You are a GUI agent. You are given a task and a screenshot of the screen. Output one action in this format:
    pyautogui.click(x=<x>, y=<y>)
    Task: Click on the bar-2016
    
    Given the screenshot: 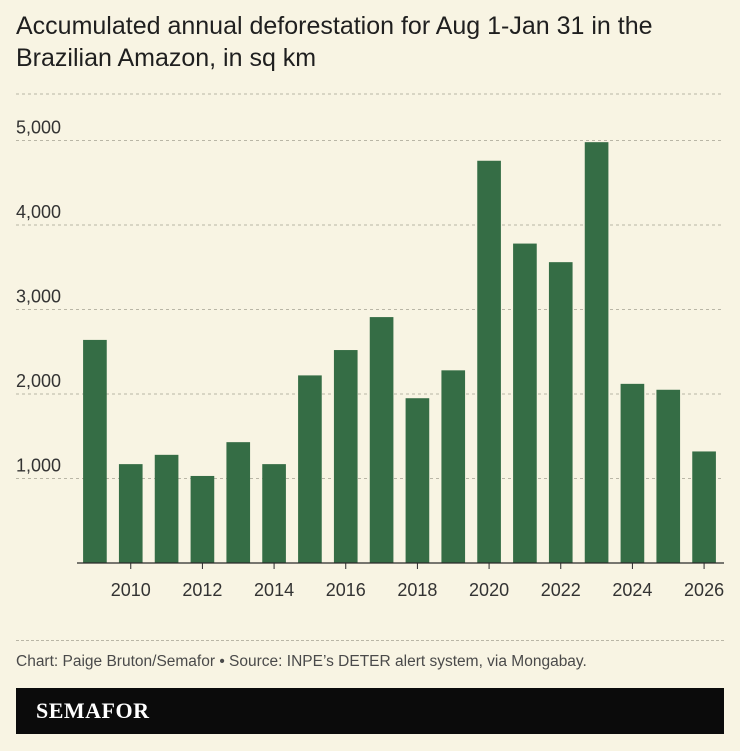 What is the action you would take?
    pyautogui.click(x=345, y=456)
    